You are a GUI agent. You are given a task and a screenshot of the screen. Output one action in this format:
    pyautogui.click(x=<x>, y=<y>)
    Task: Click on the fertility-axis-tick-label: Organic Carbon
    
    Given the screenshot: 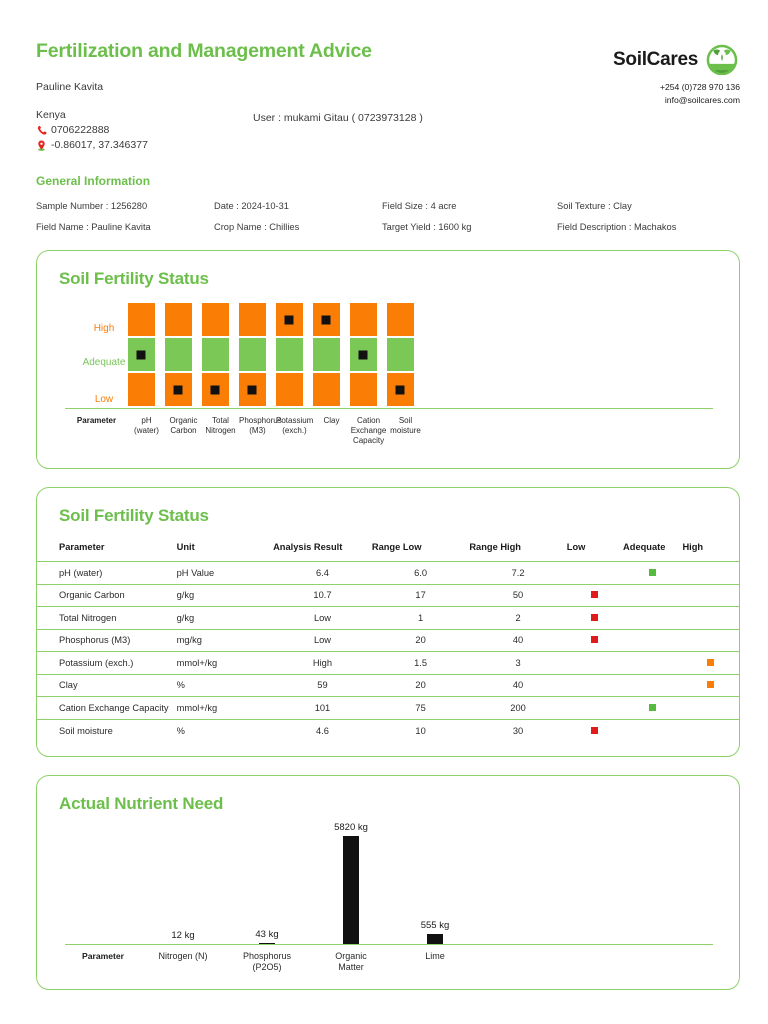 What is the action you would take?
    pyautogui.click(x=183, y=425)
    